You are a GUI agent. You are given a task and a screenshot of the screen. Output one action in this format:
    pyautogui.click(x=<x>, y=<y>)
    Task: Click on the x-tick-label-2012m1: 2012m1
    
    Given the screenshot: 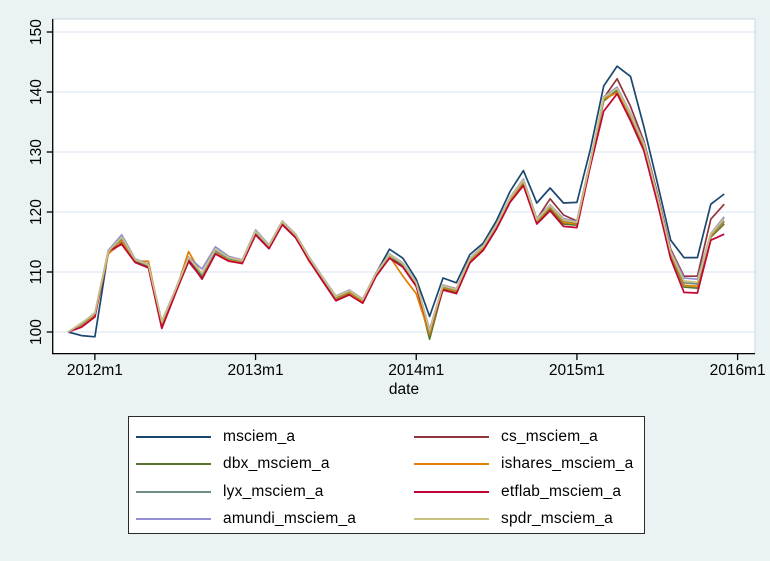 What is the action you would take?
    pyautogui.click(x=95, y=370)
    